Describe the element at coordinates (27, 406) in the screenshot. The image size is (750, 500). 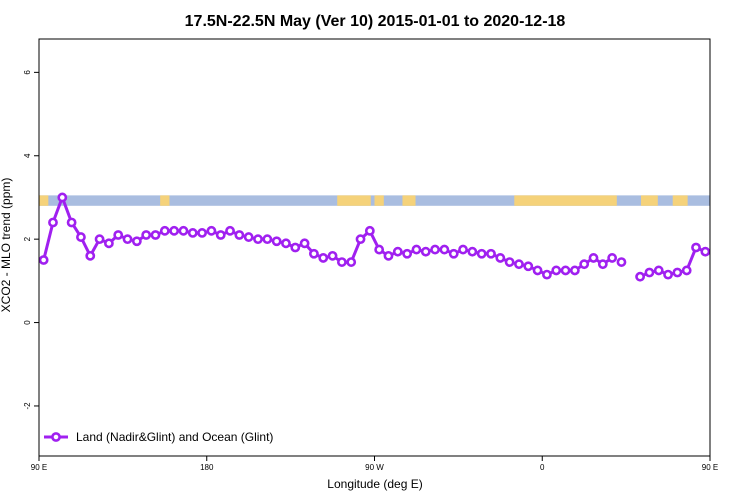
I see `y-tick-label: -2` at that location.